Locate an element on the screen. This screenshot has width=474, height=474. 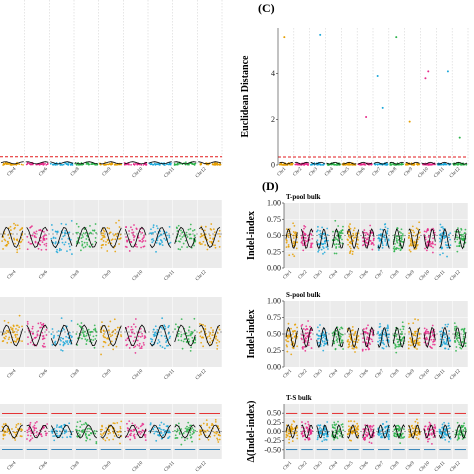
y-tick-label: 0.00 is located at coordinates (274, 268).